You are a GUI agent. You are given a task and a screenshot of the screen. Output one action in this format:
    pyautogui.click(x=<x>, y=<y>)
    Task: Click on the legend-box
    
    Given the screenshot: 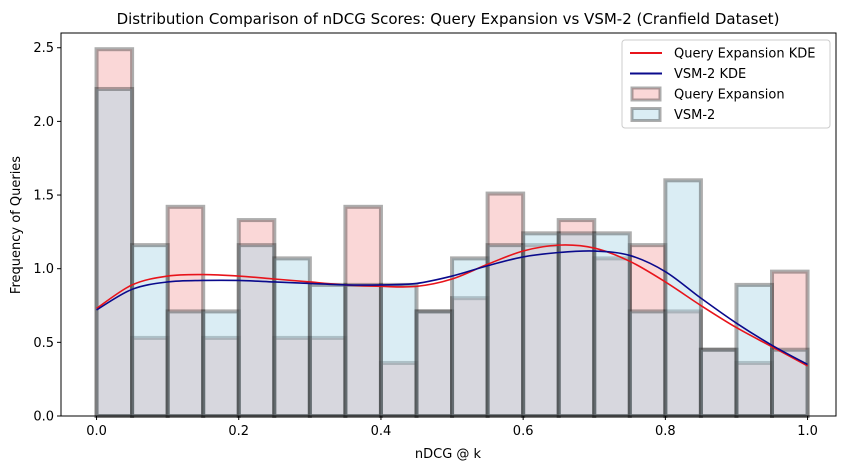 What is the action you would take?
    pyautogui.click(x=726, y=84)
    